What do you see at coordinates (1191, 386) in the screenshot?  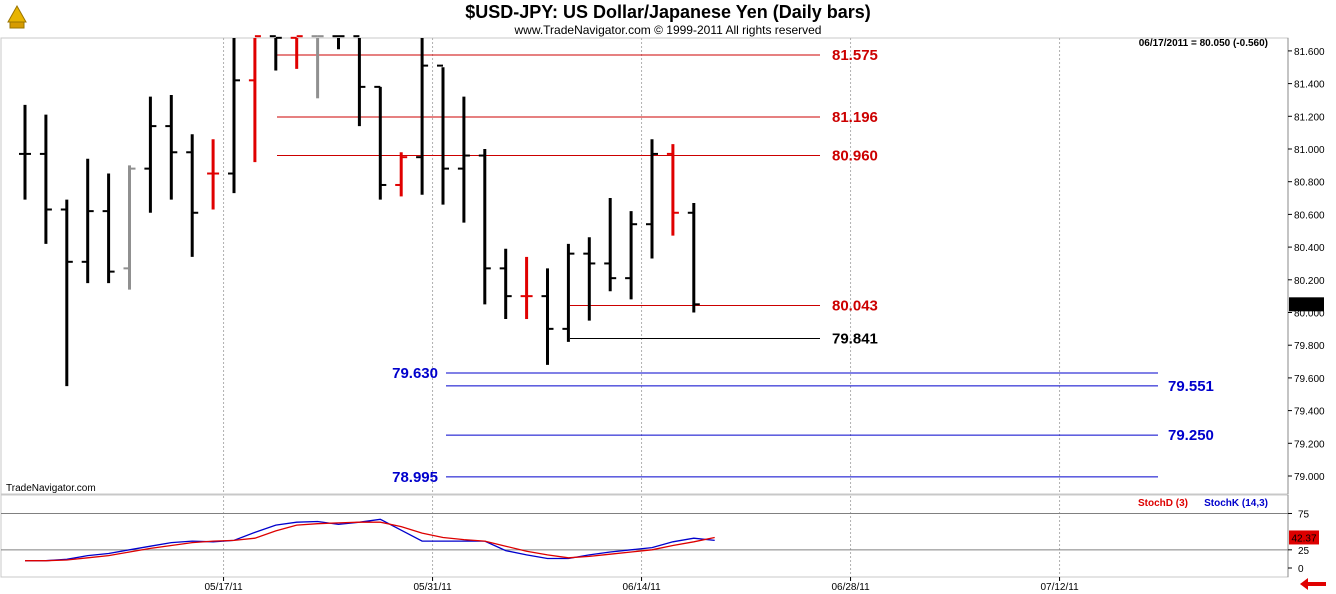 I see `target-label: 79.551` at bounding box center [1191, 386].